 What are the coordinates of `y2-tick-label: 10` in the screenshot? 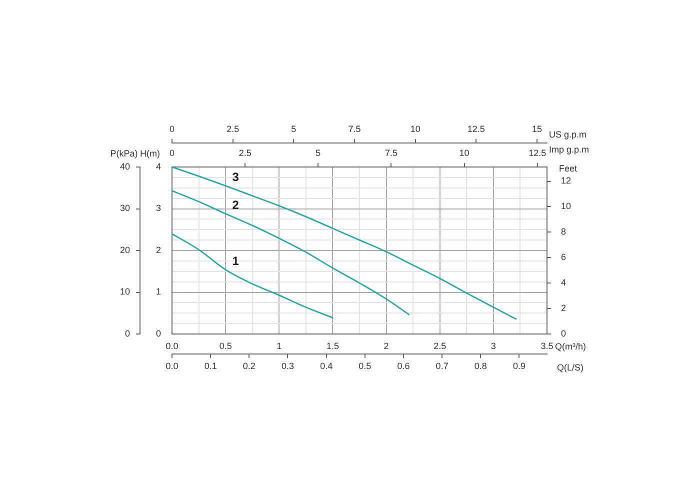 It's located at (125, 291).